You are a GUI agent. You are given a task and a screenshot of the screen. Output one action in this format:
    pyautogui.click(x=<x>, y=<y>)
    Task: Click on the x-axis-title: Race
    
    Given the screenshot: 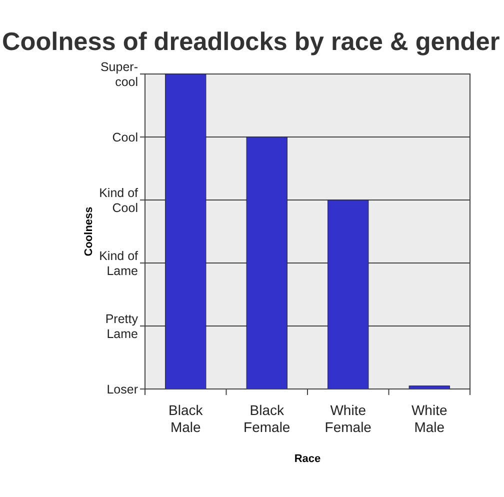 What is the action you would take?
    pyautogui.click(x=307, y=459)
    